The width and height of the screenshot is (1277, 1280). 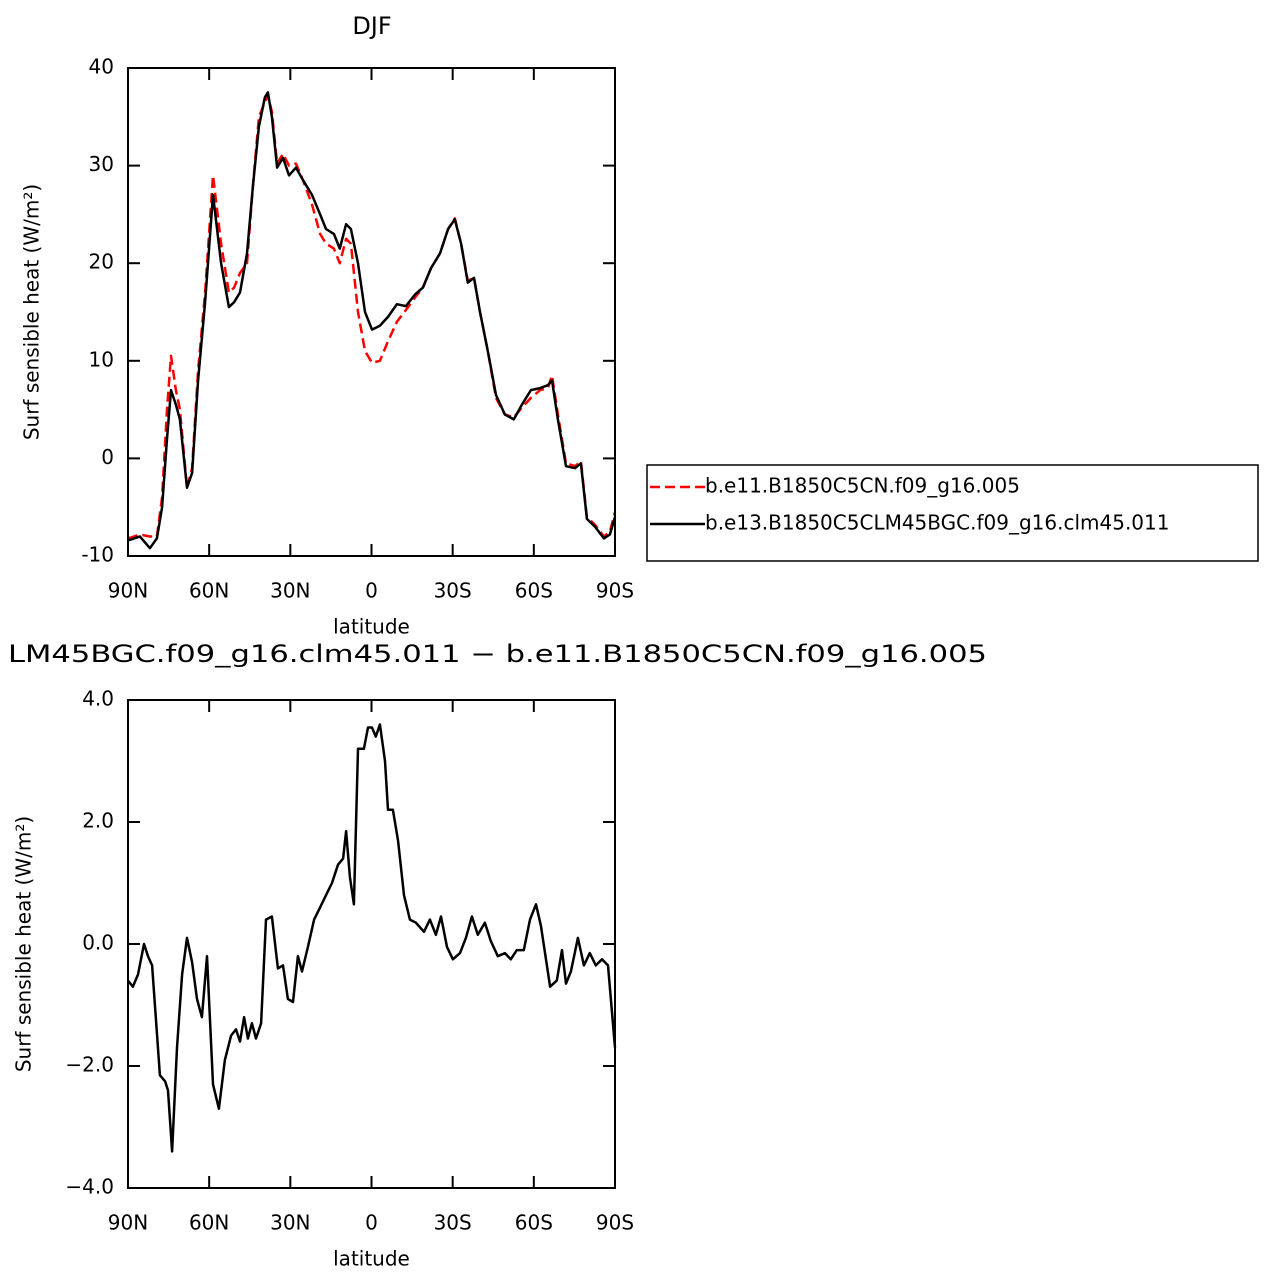 I want to click on y-tick-label: 2.0, so click(x=98, y=821).